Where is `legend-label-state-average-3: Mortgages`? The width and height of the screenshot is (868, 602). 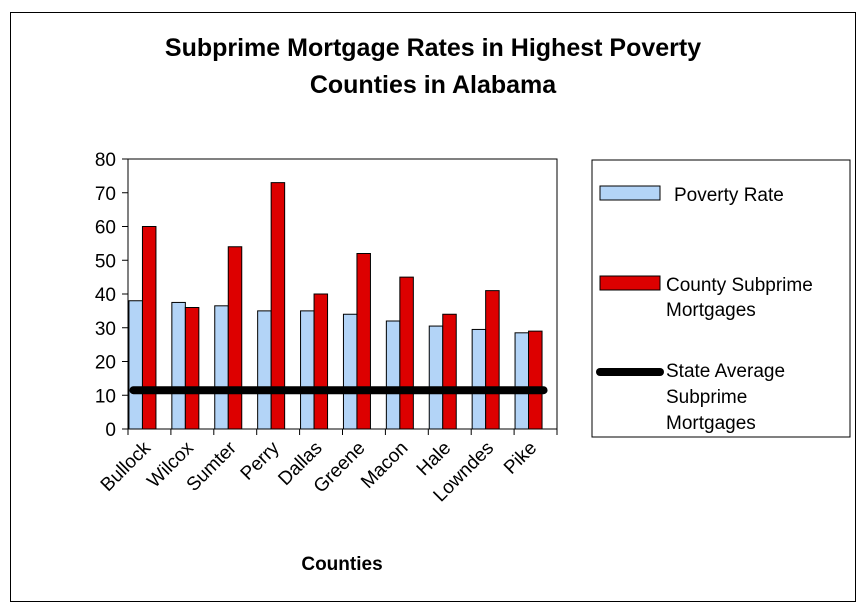
legend-label-state-average-3: Mortgages is located at coordinates (711, 423).